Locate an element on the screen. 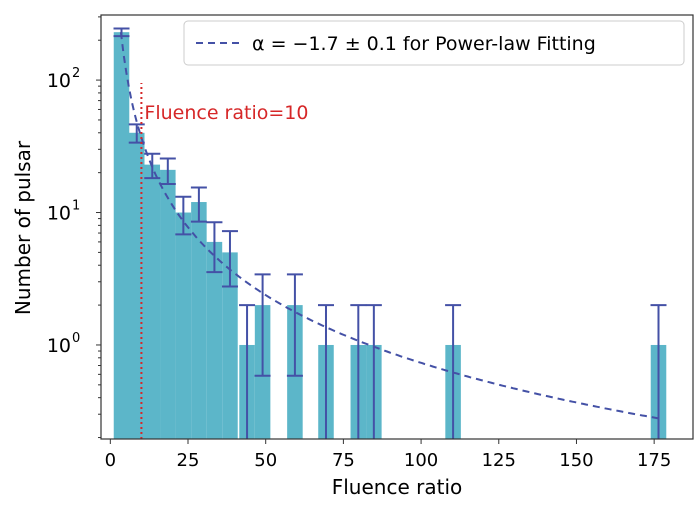  legend-box is located at coordinates (434, 43).